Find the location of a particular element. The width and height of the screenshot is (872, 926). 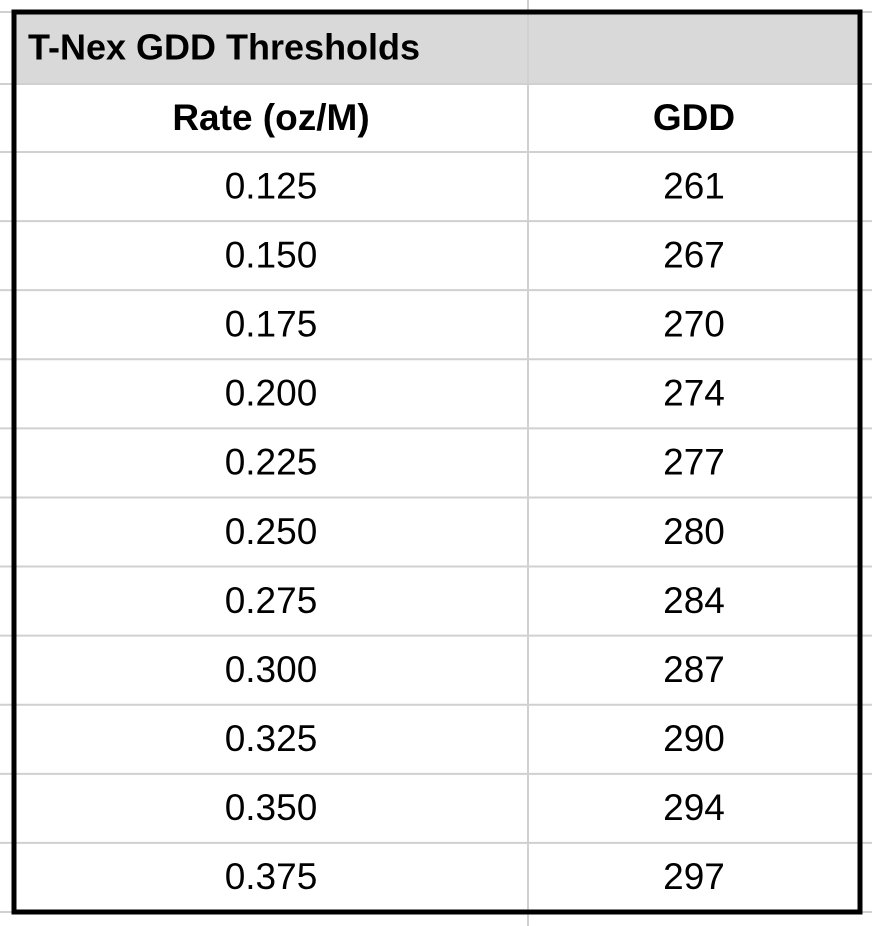

cell: 0.150 is located at coordinates (271, 254).